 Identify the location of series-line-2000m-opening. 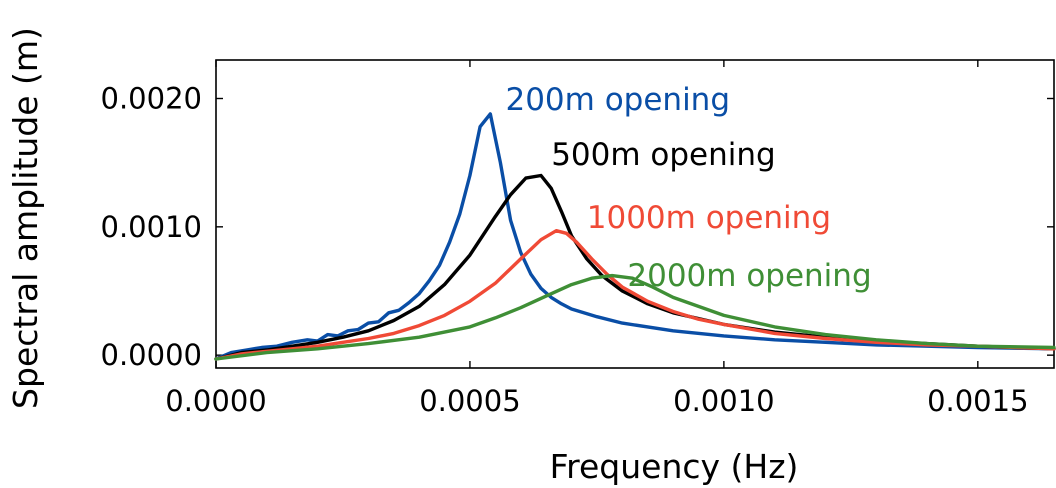
(635, 317).